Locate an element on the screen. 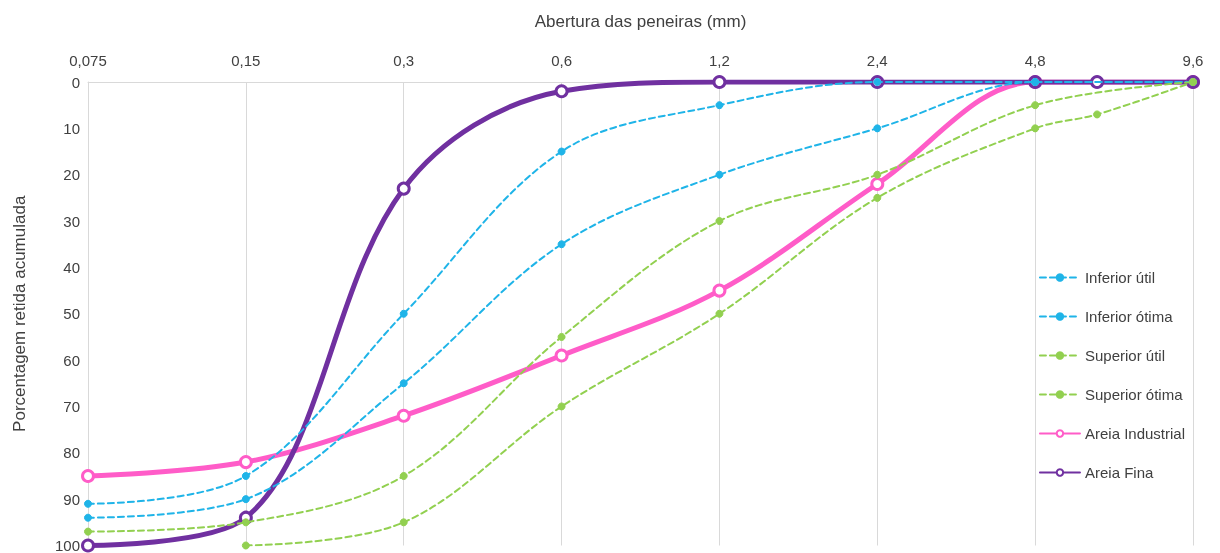 The image size is (1220, 553). y-tick-label: 90 is located at coordinates (71, 499).